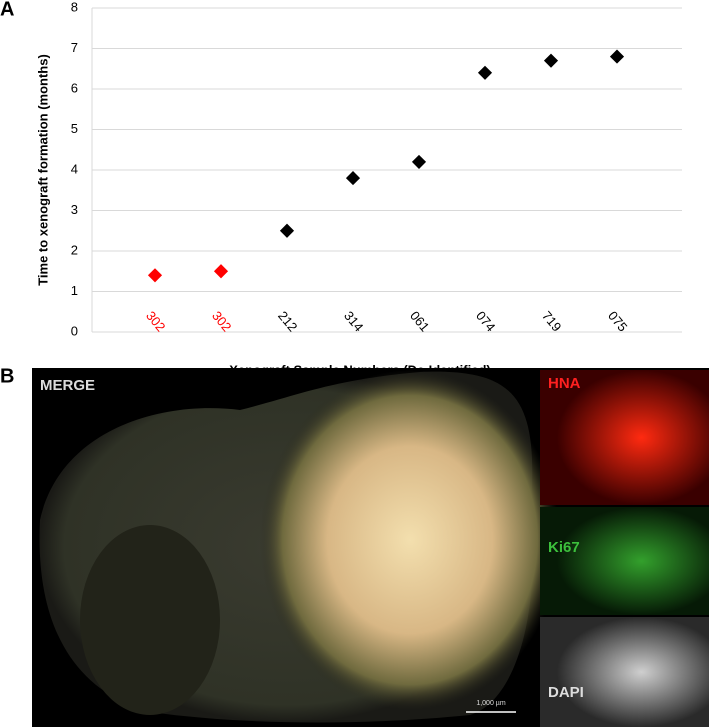  I want to click on scale-bar-label: 1,000 µm, so click(490, 703).